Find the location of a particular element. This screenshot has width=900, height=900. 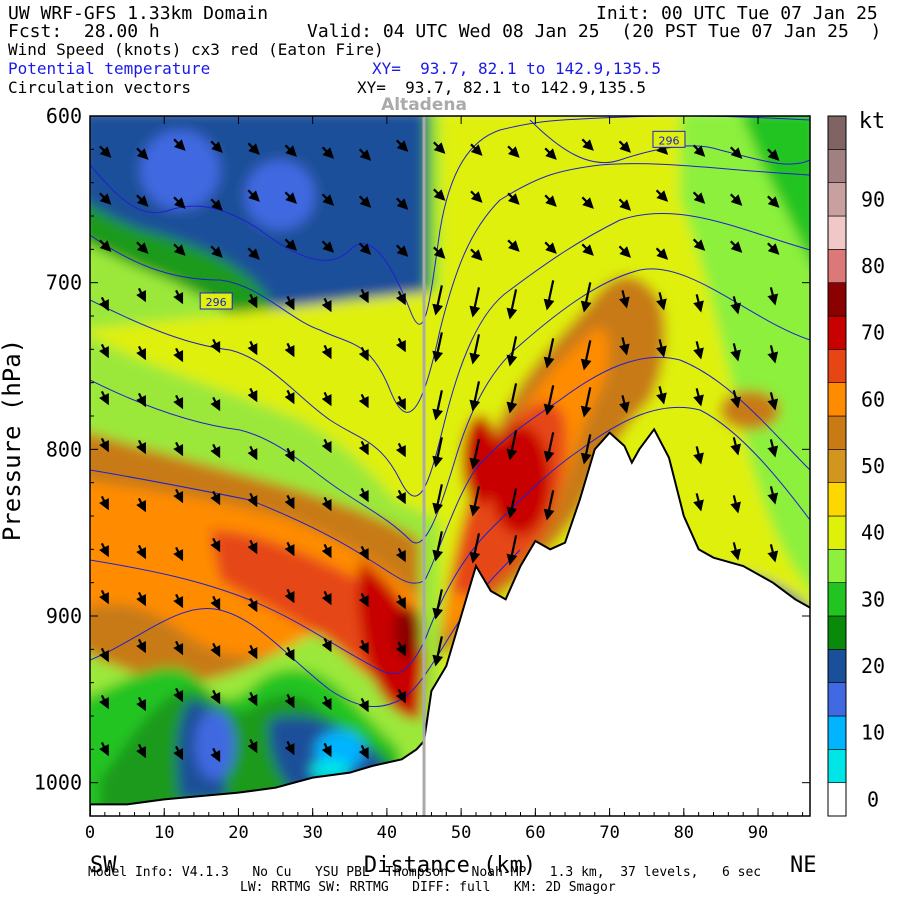

x-axis-title: Distance (km) is located at coordinates (450, 865).